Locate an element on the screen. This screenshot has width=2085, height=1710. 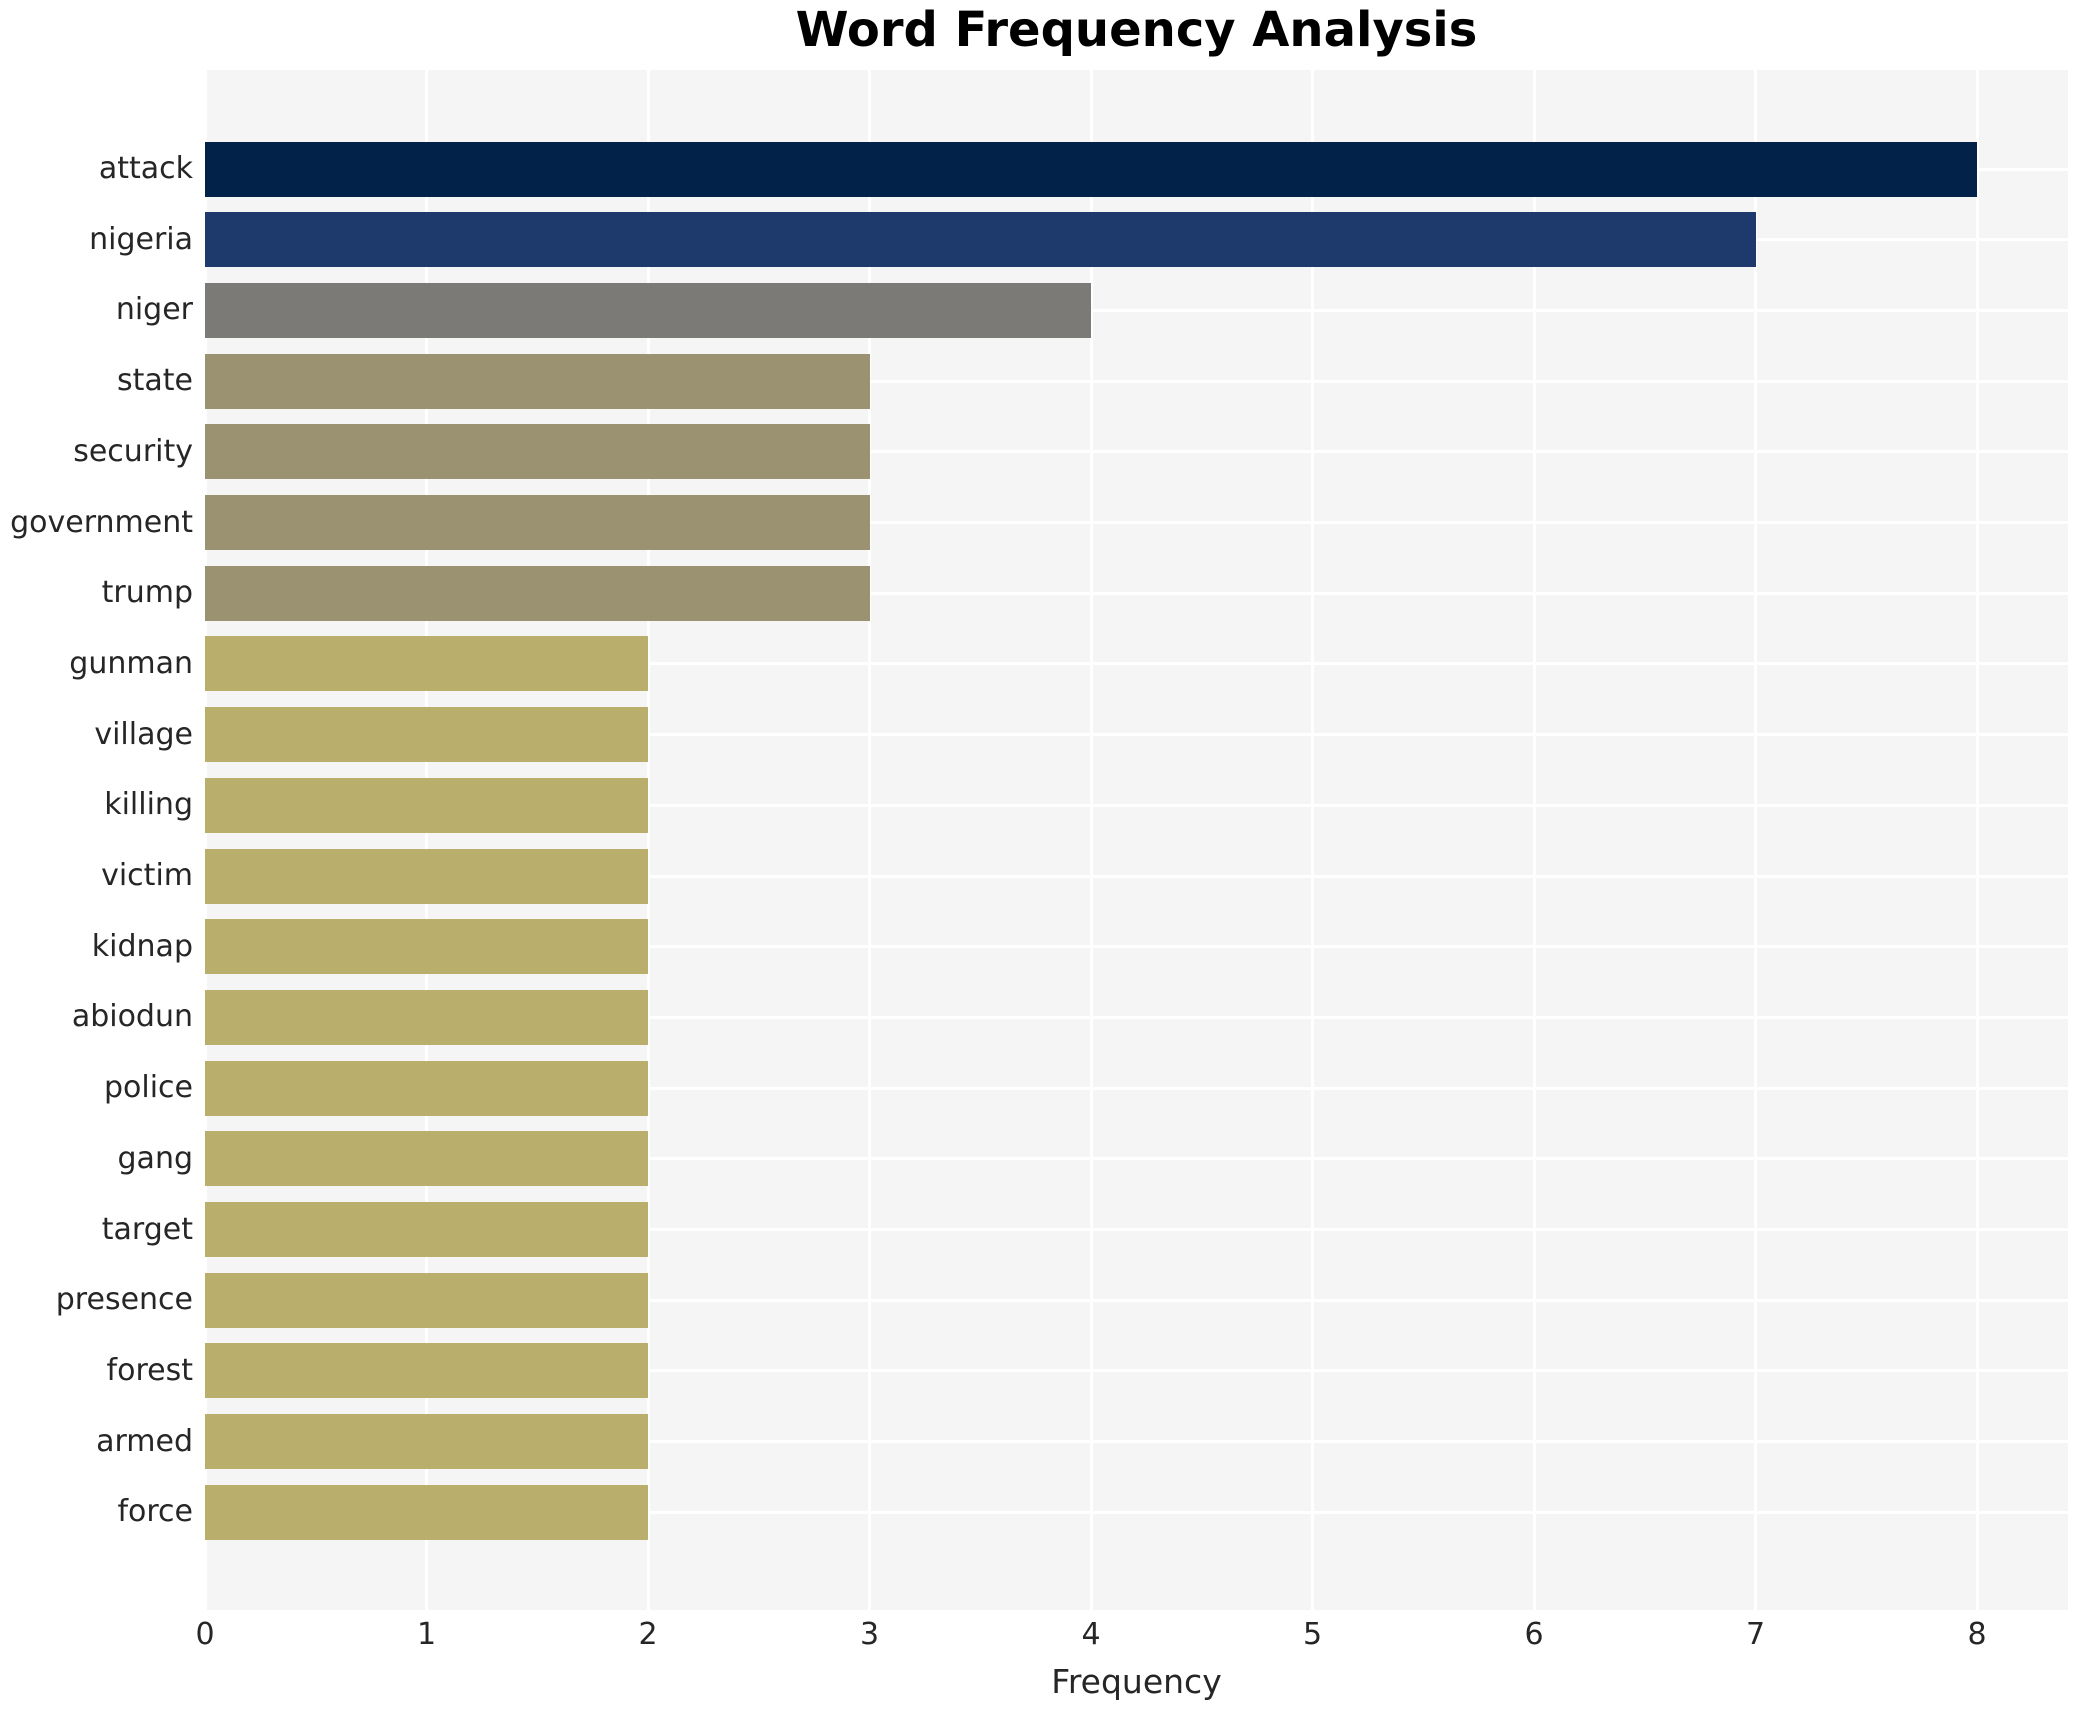
gridline-y-armed is located at coordinates (1136, 1442).